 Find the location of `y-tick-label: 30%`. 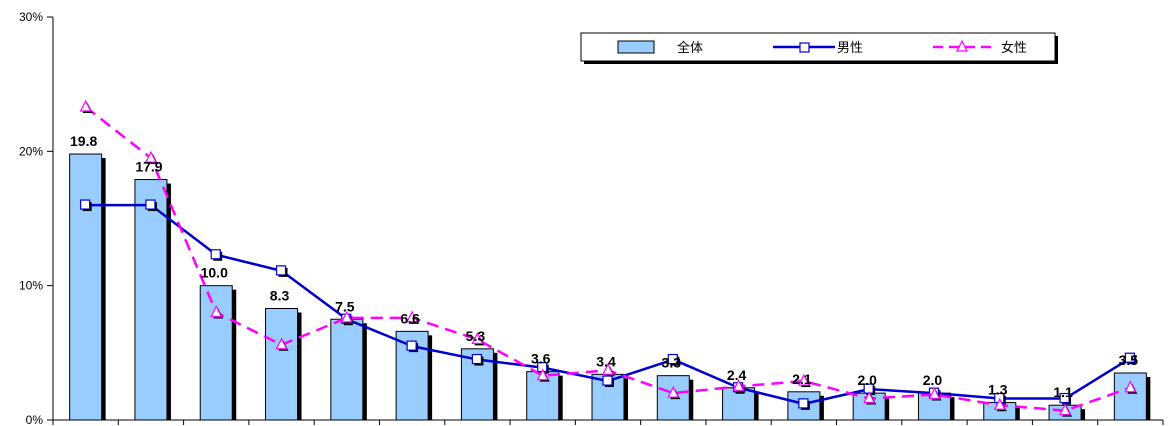

y-tick-label: 30% is located at coordinates (31, 17).